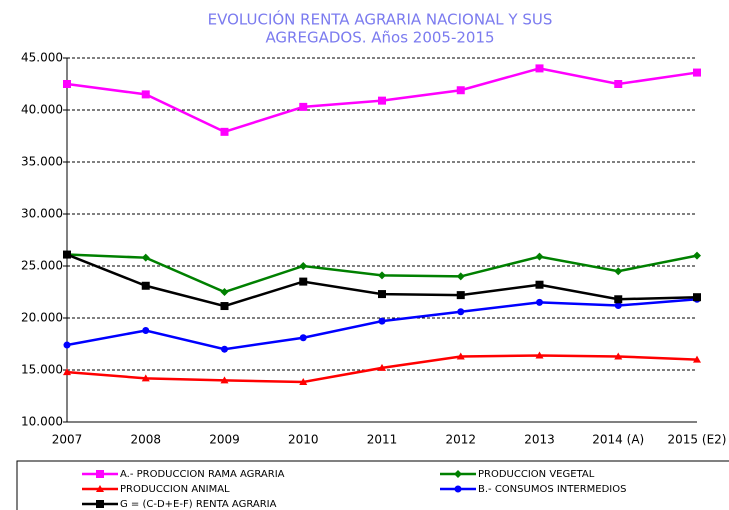 The height and width of the screenshot is (510, 729). I want to click on legend-label: B.- CONSUMOS INTERMEDIOS, so click(552, 489).